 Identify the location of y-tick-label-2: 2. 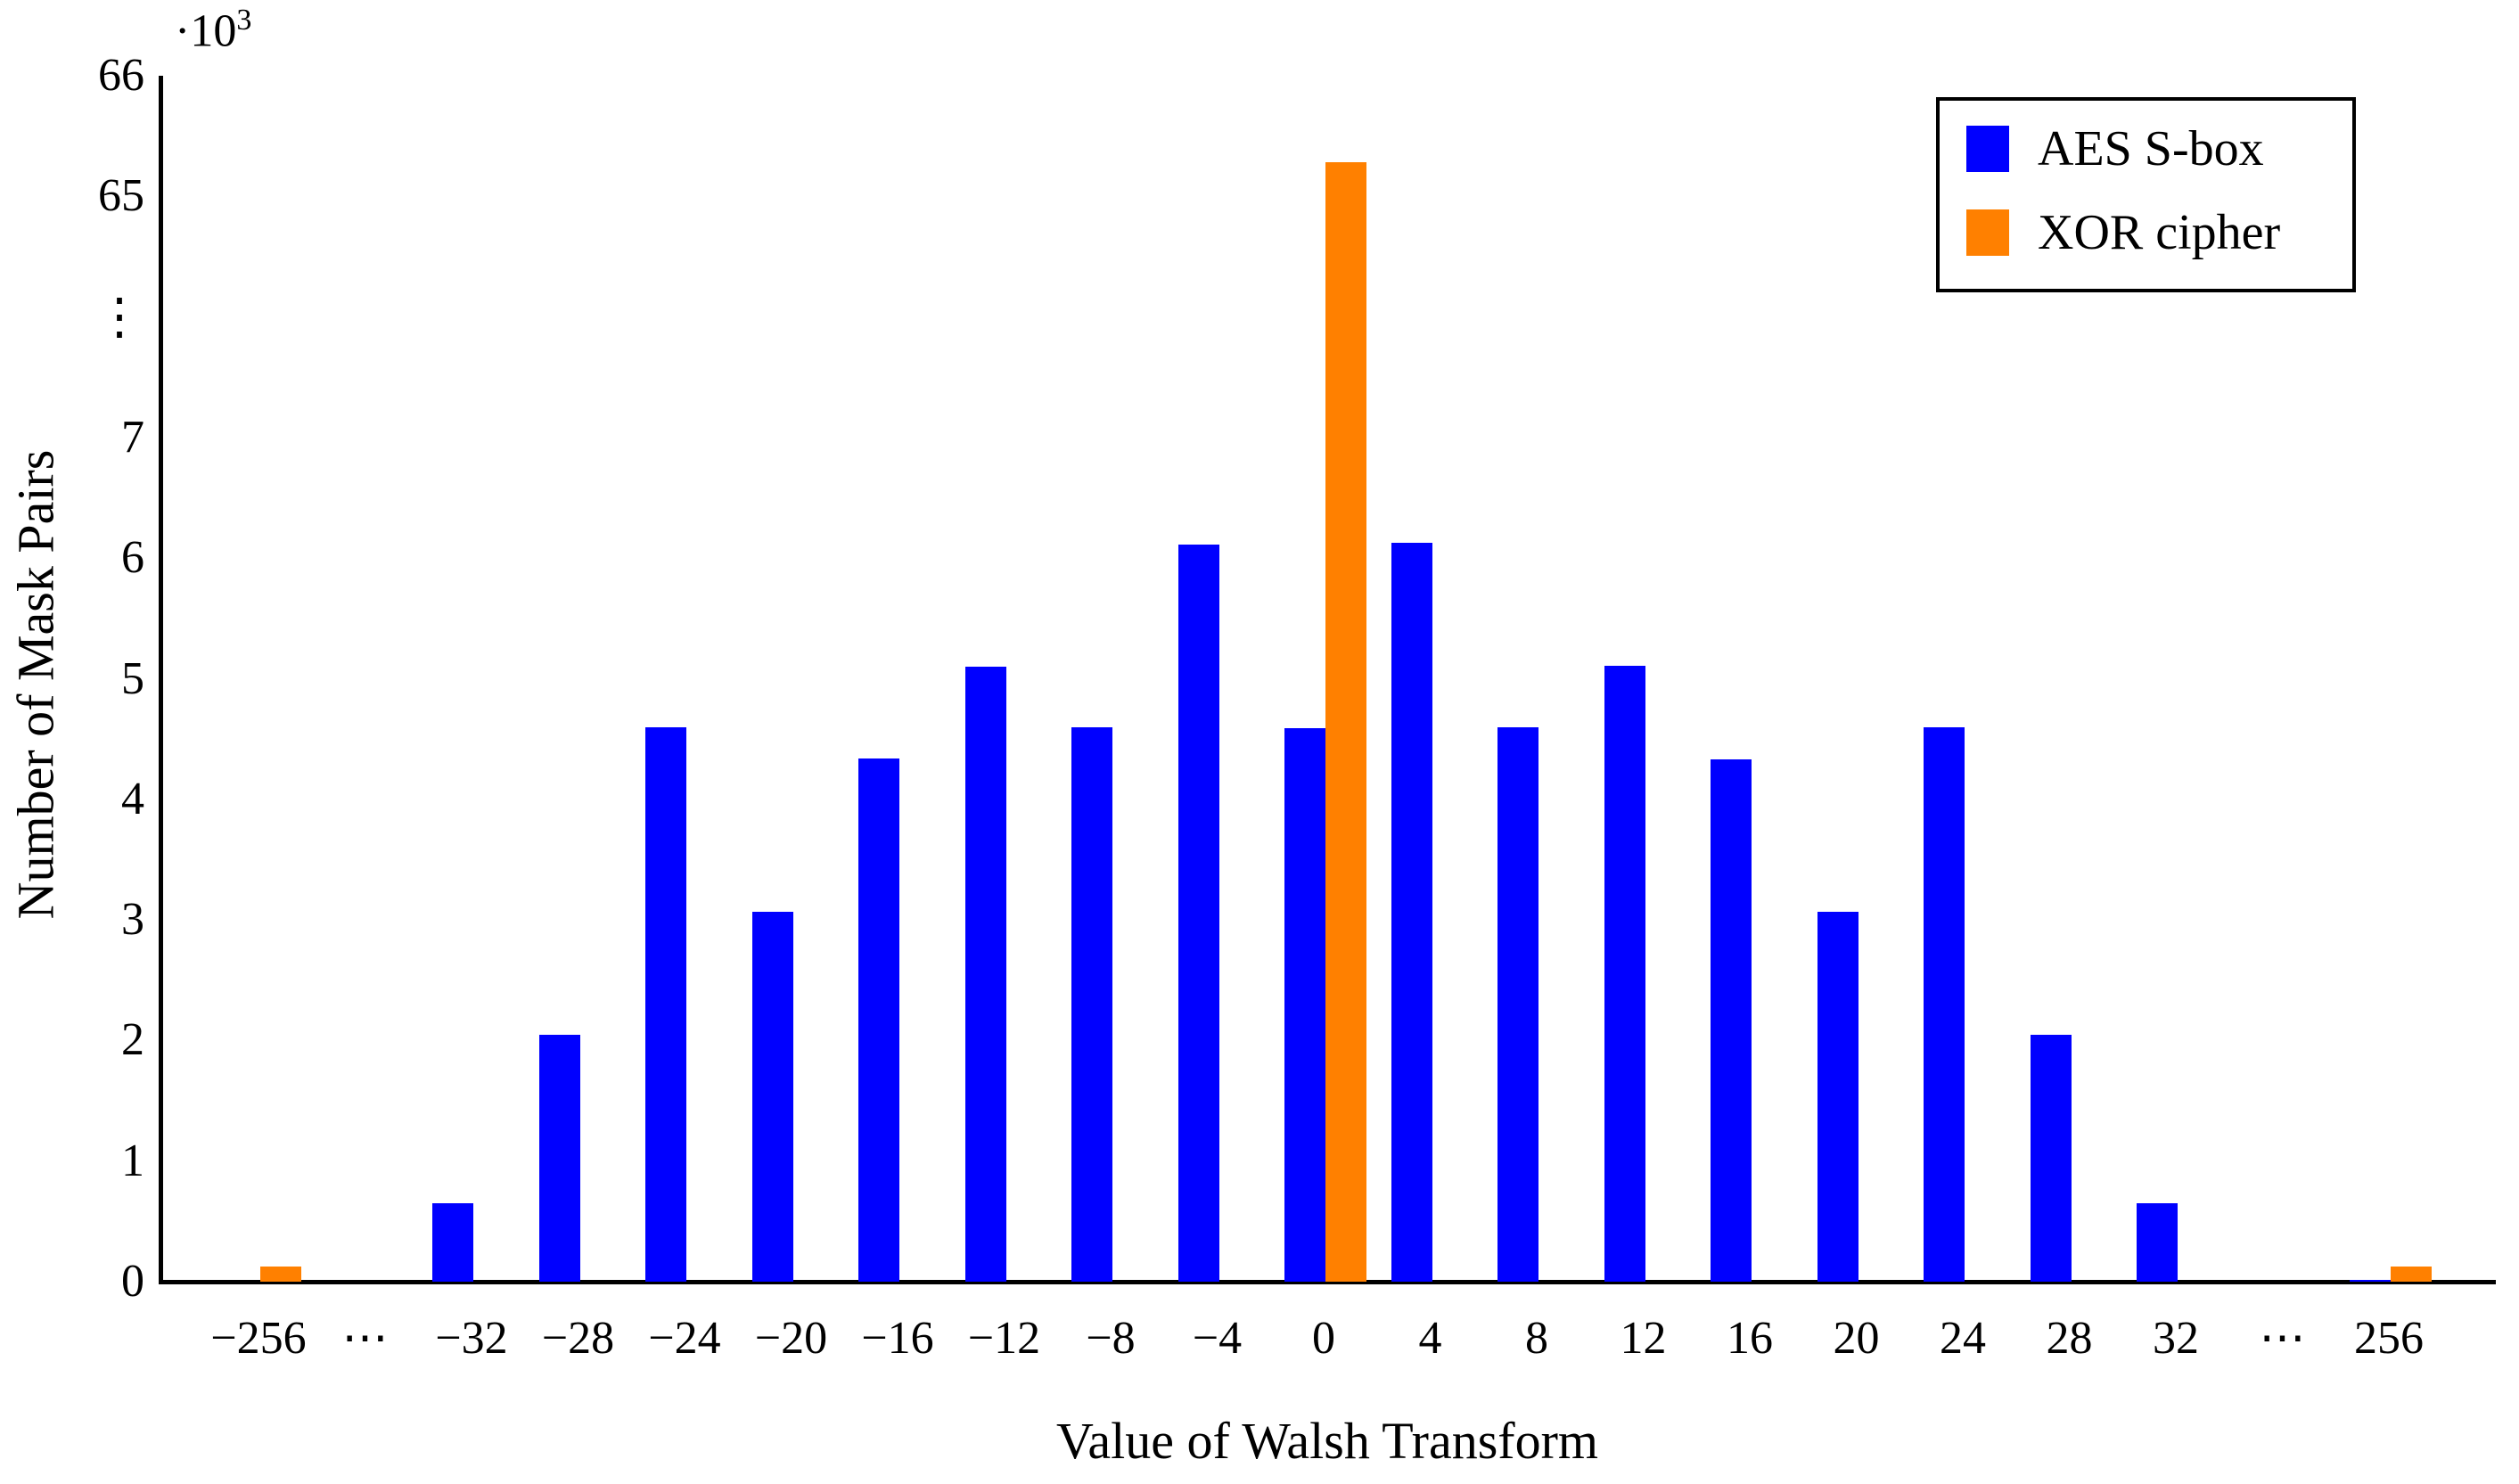
(132, 1040).